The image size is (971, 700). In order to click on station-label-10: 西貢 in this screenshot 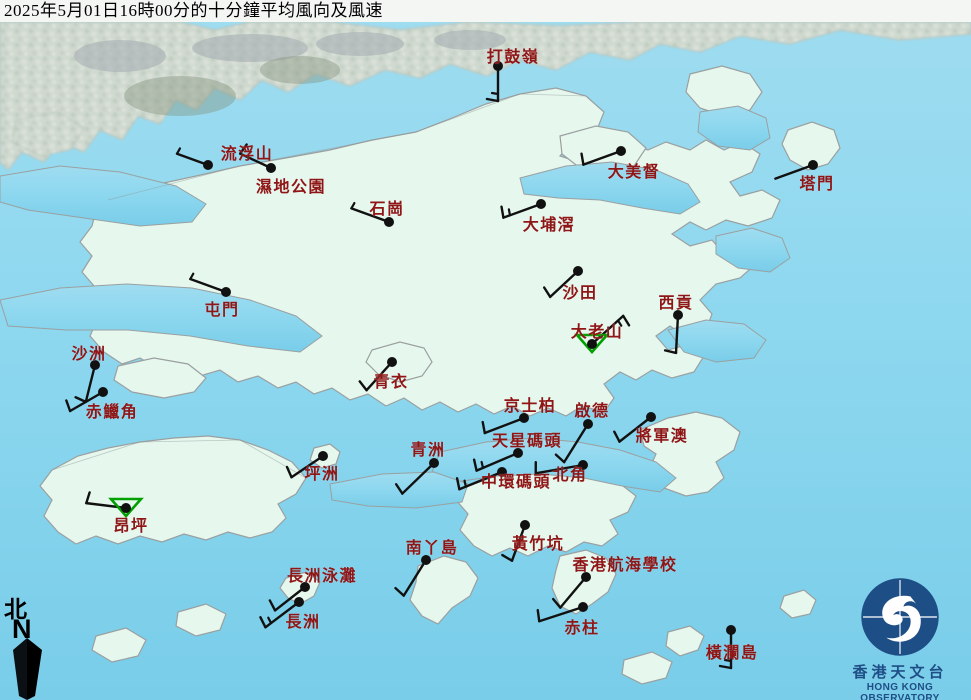, I will do `click(676, 303)`.